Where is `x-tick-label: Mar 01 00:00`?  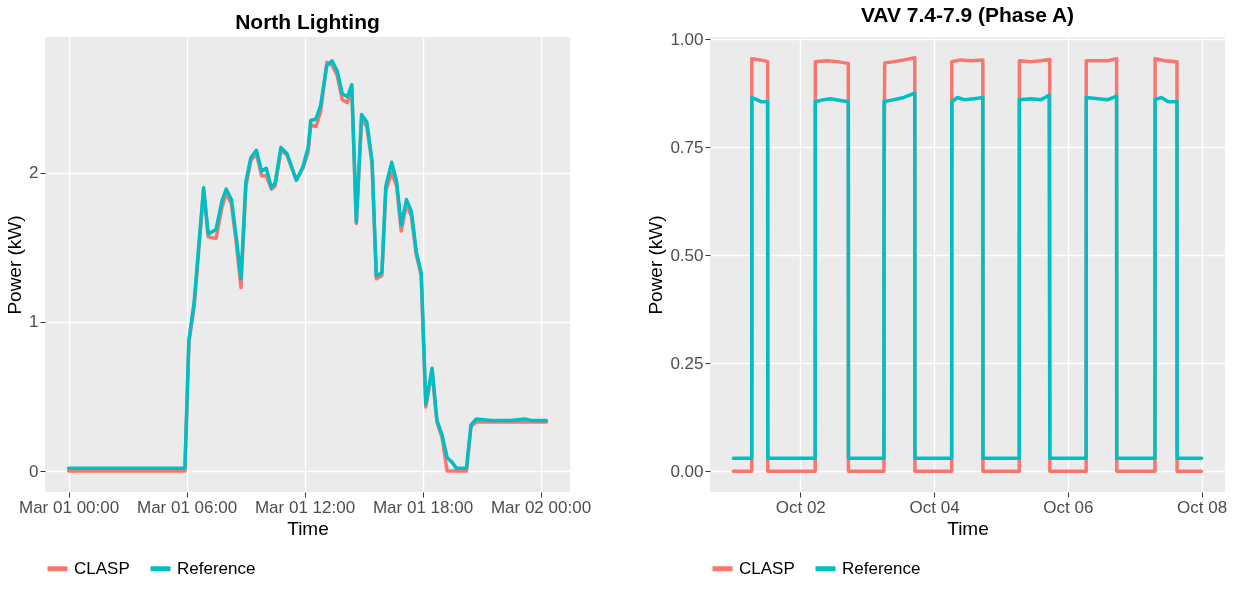
x-tick-label: Mar 01 00:00 is located at coordinates (69, 507).